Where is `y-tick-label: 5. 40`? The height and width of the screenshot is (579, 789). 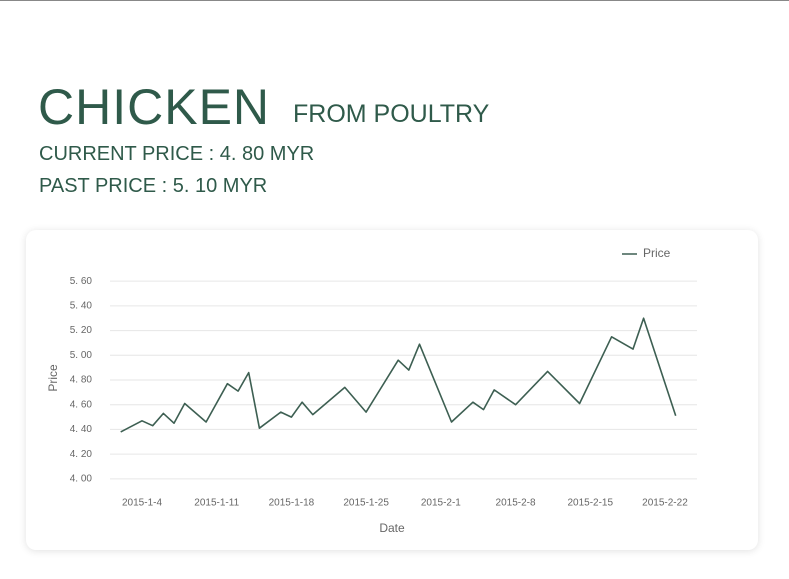 y-tick-label: 5. 40 is located at coordinates (81, 306).